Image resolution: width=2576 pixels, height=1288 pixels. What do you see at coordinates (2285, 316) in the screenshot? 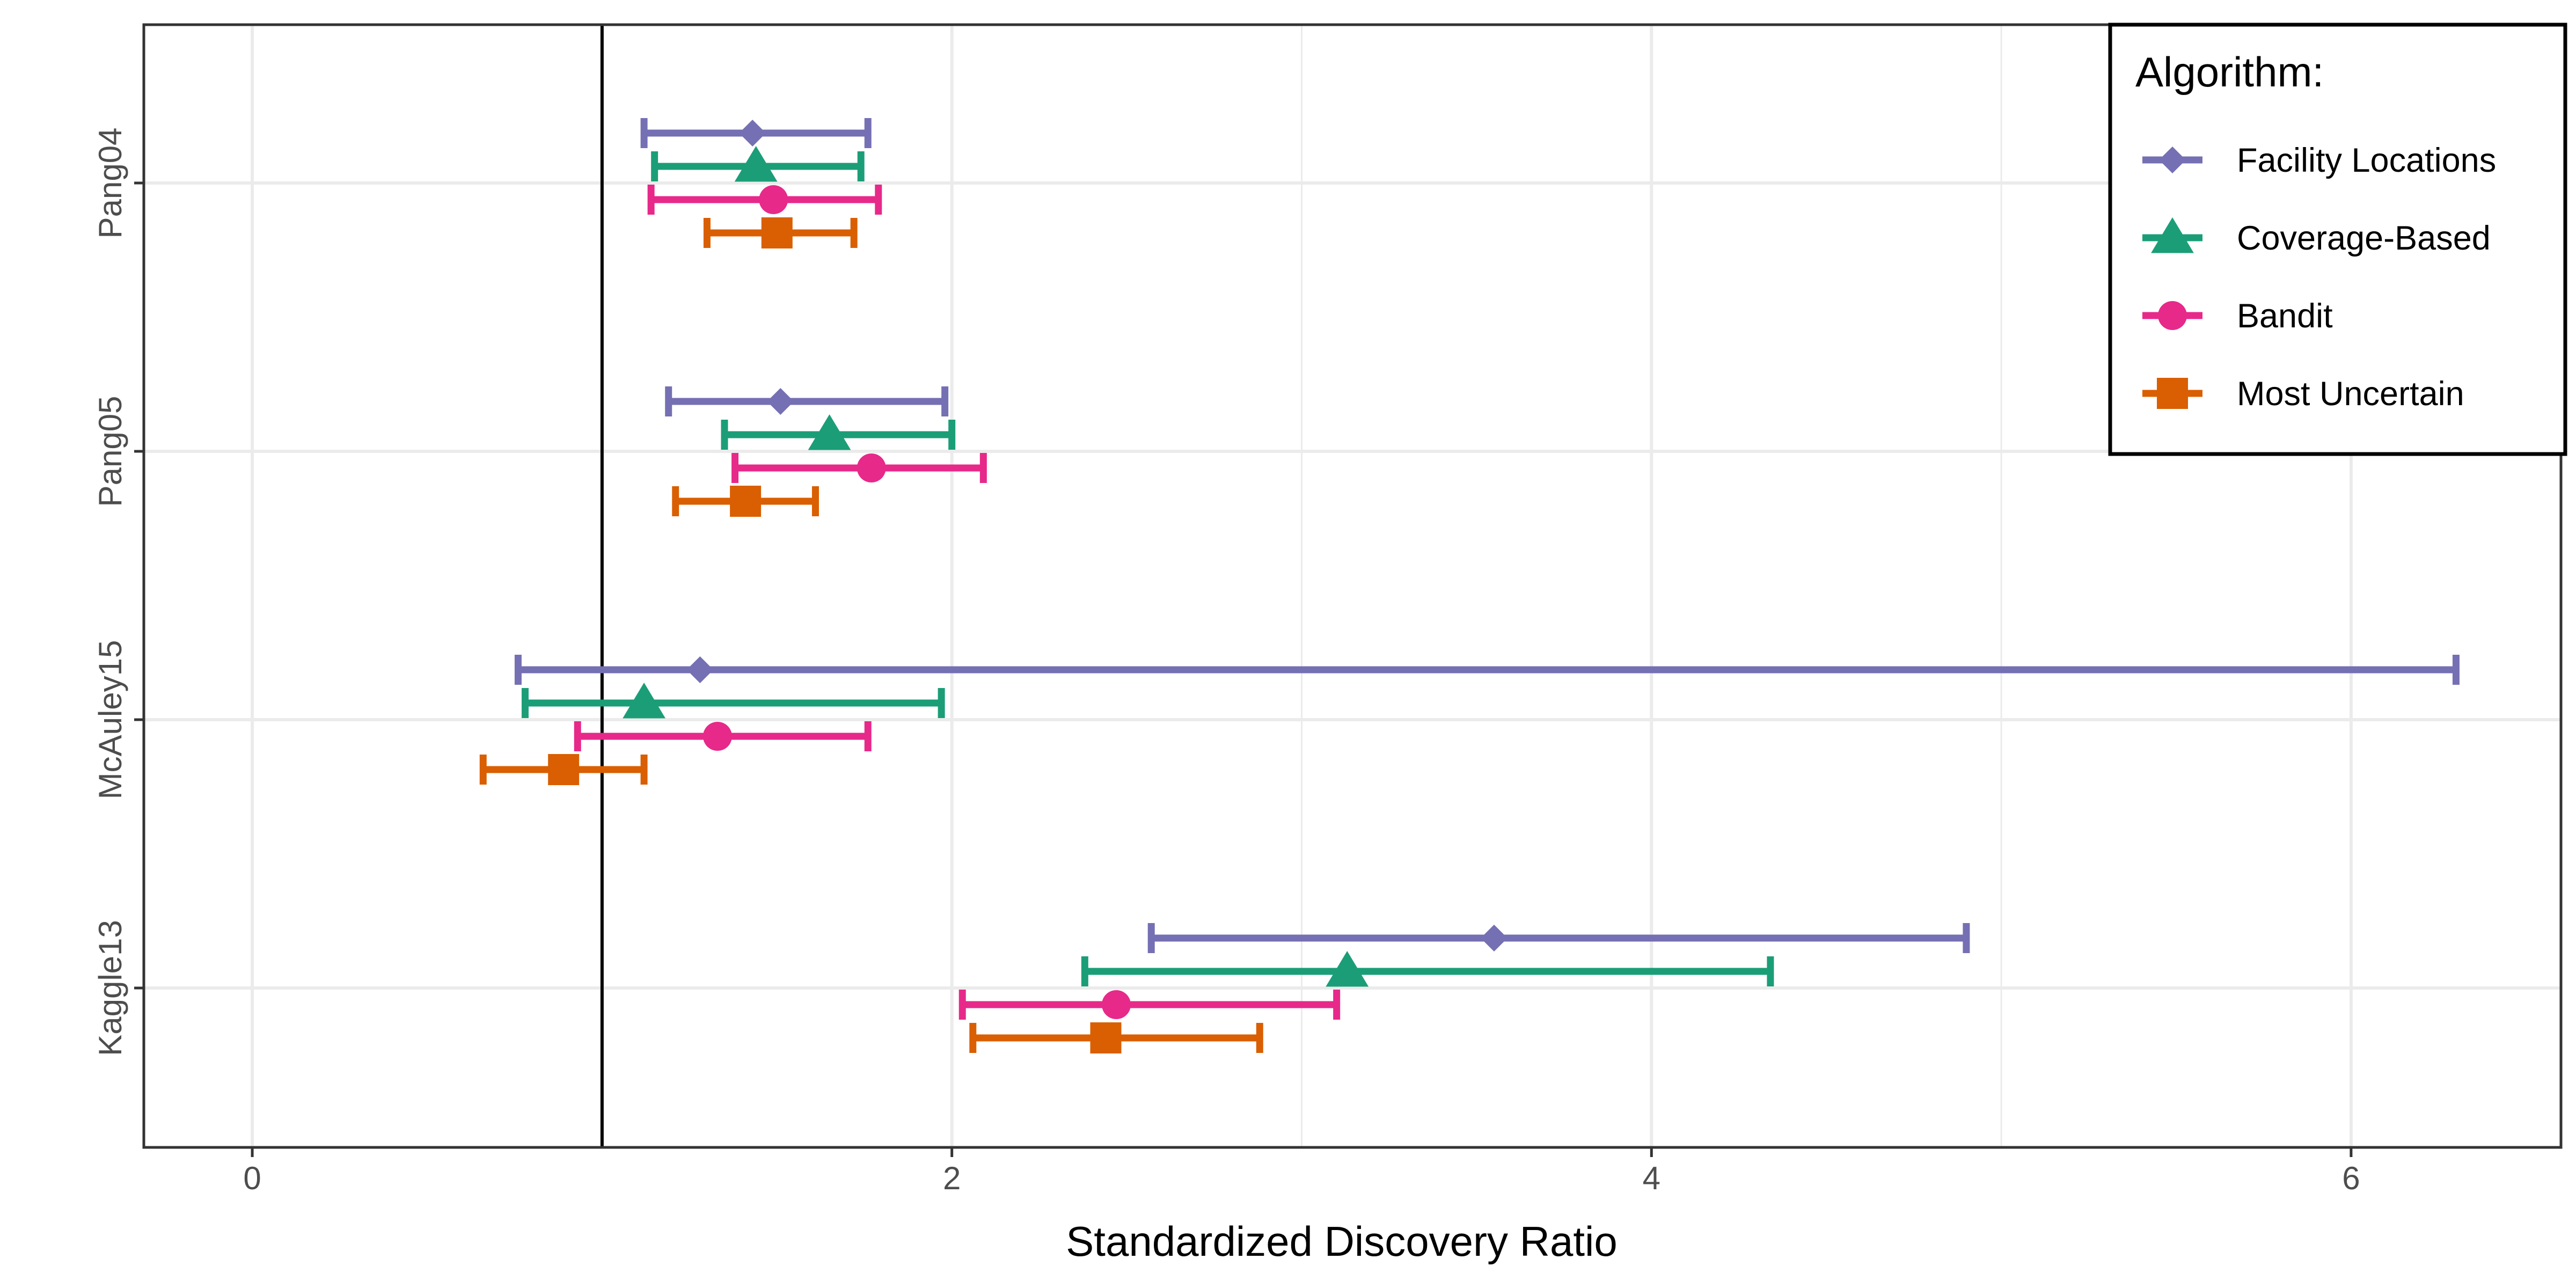
I see `legend-label: Bandit` at bounding box center [2285, 316].